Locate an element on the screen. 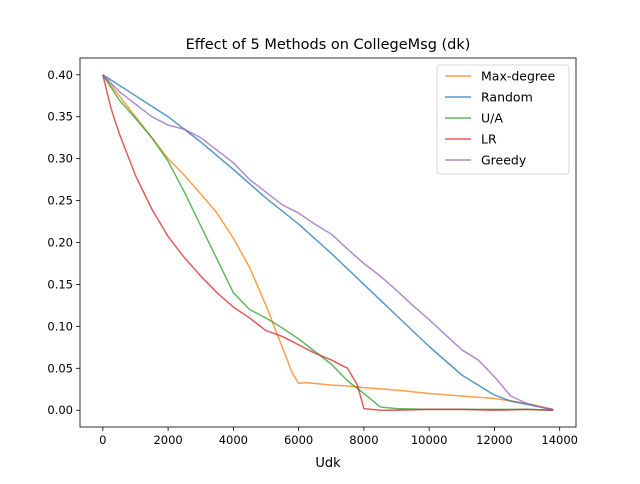  legend: Max-degree Random U/A LR Greedy is located at coordinates (503, 119).